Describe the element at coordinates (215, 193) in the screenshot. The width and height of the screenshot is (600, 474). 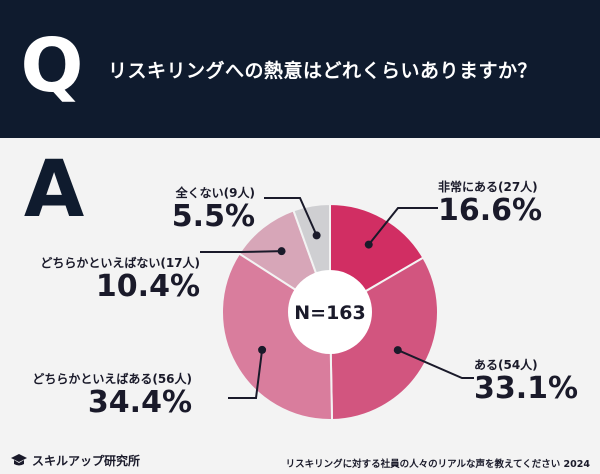
I see `slice-caption: 全くない(9人)` at that location.